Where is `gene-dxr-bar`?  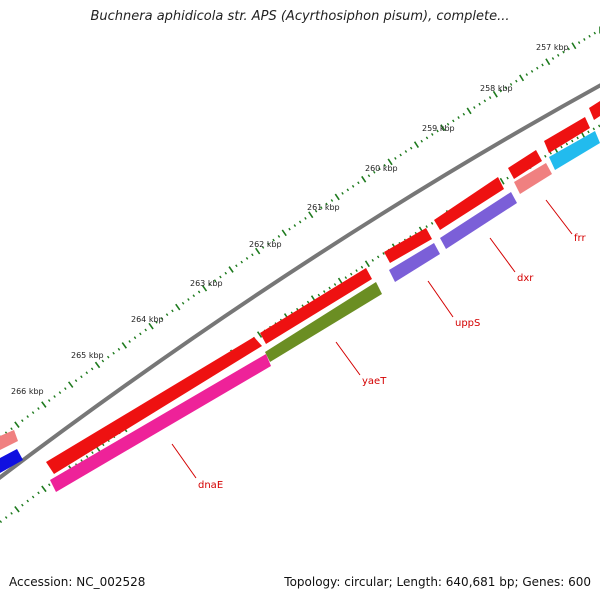 gene-dxr-bar is located at coordinates (478, 220).